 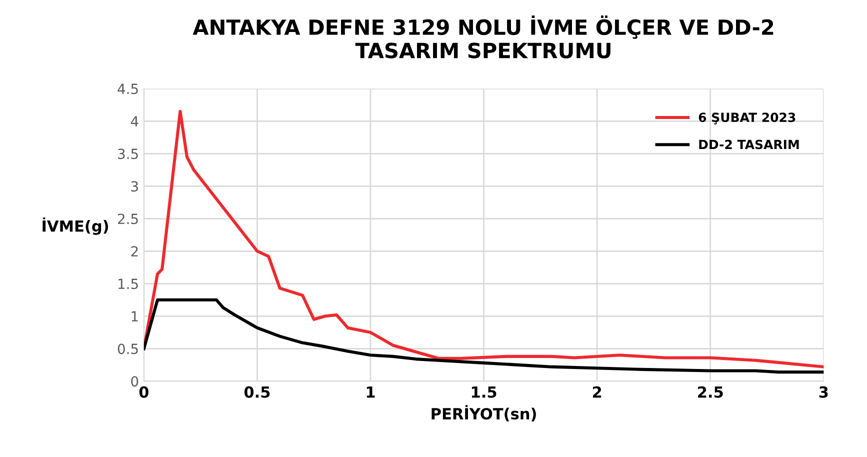 What do you see at coordinates (134, 381) in the screenshot?
I see `y-tick-label: 0` at bounding box center [134, 381].